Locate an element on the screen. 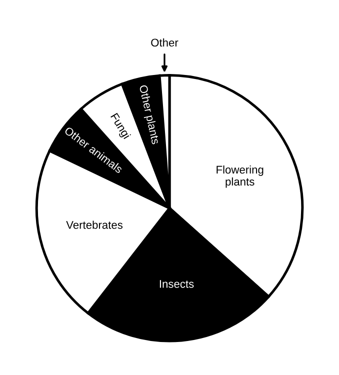  slice-label: Other is located at coordinates (164, 42).